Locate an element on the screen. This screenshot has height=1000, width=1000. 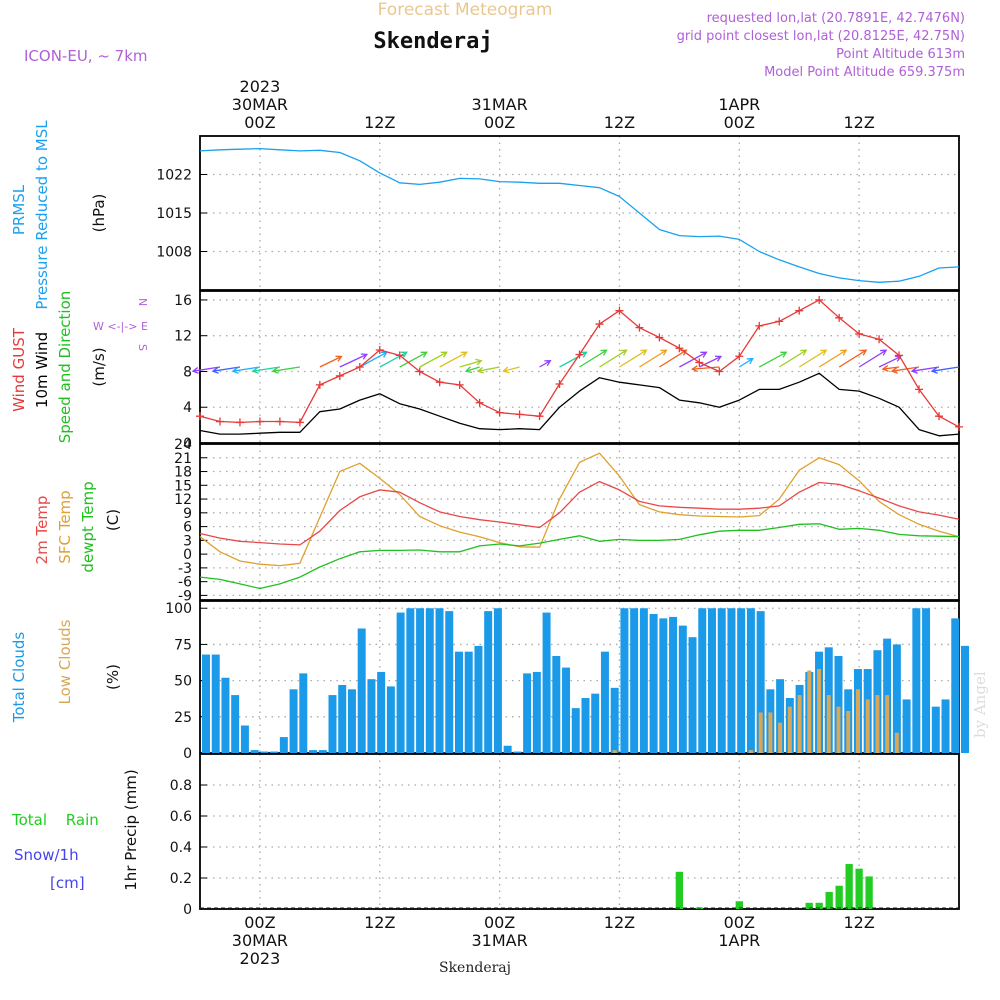
temp-ytick-label: 12 is located at coordinates (183, 500).